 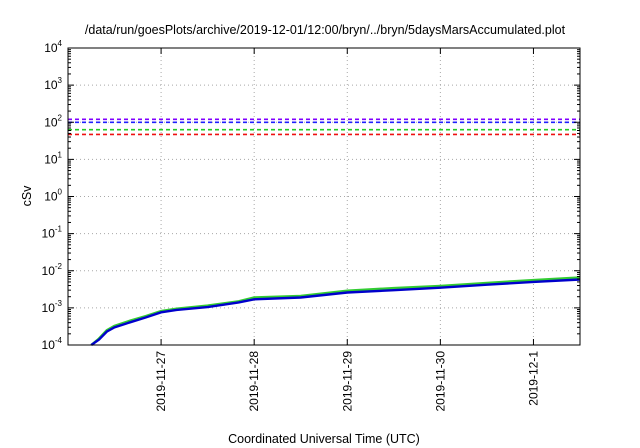 I want to click on x-tick-label: 2019-11-30, so click(x=440, y=381).